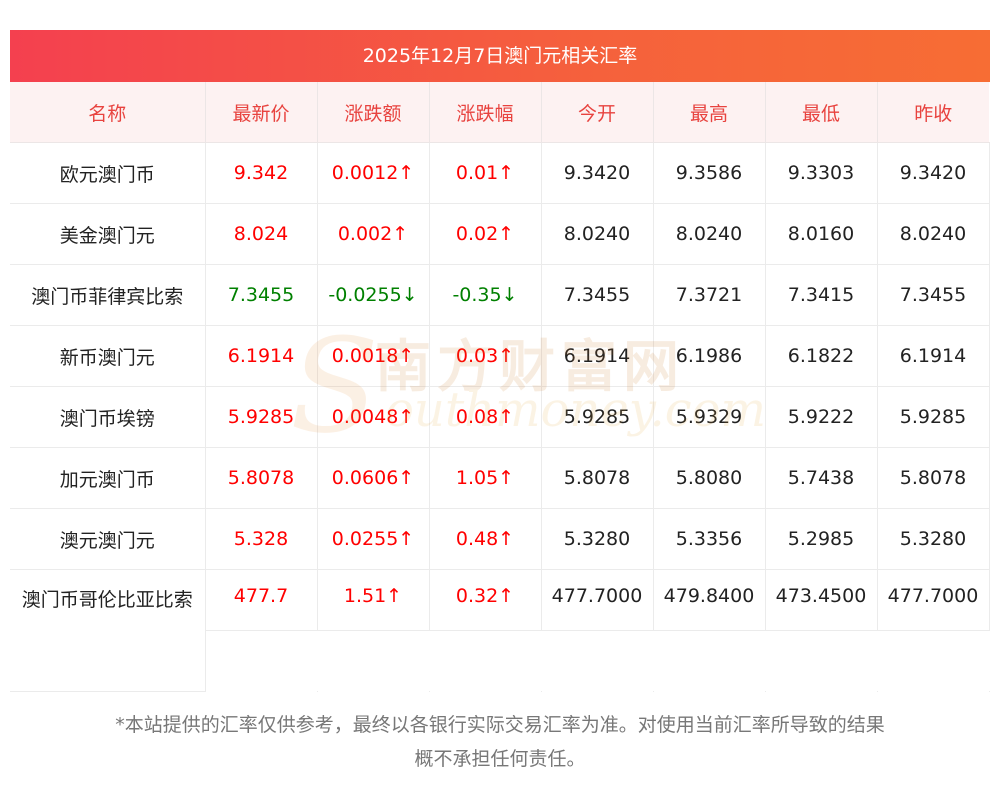  Describe the element at coordinates (108, 173) in the screenshot. I see `currency-name: 欧元澳门币` at that location.